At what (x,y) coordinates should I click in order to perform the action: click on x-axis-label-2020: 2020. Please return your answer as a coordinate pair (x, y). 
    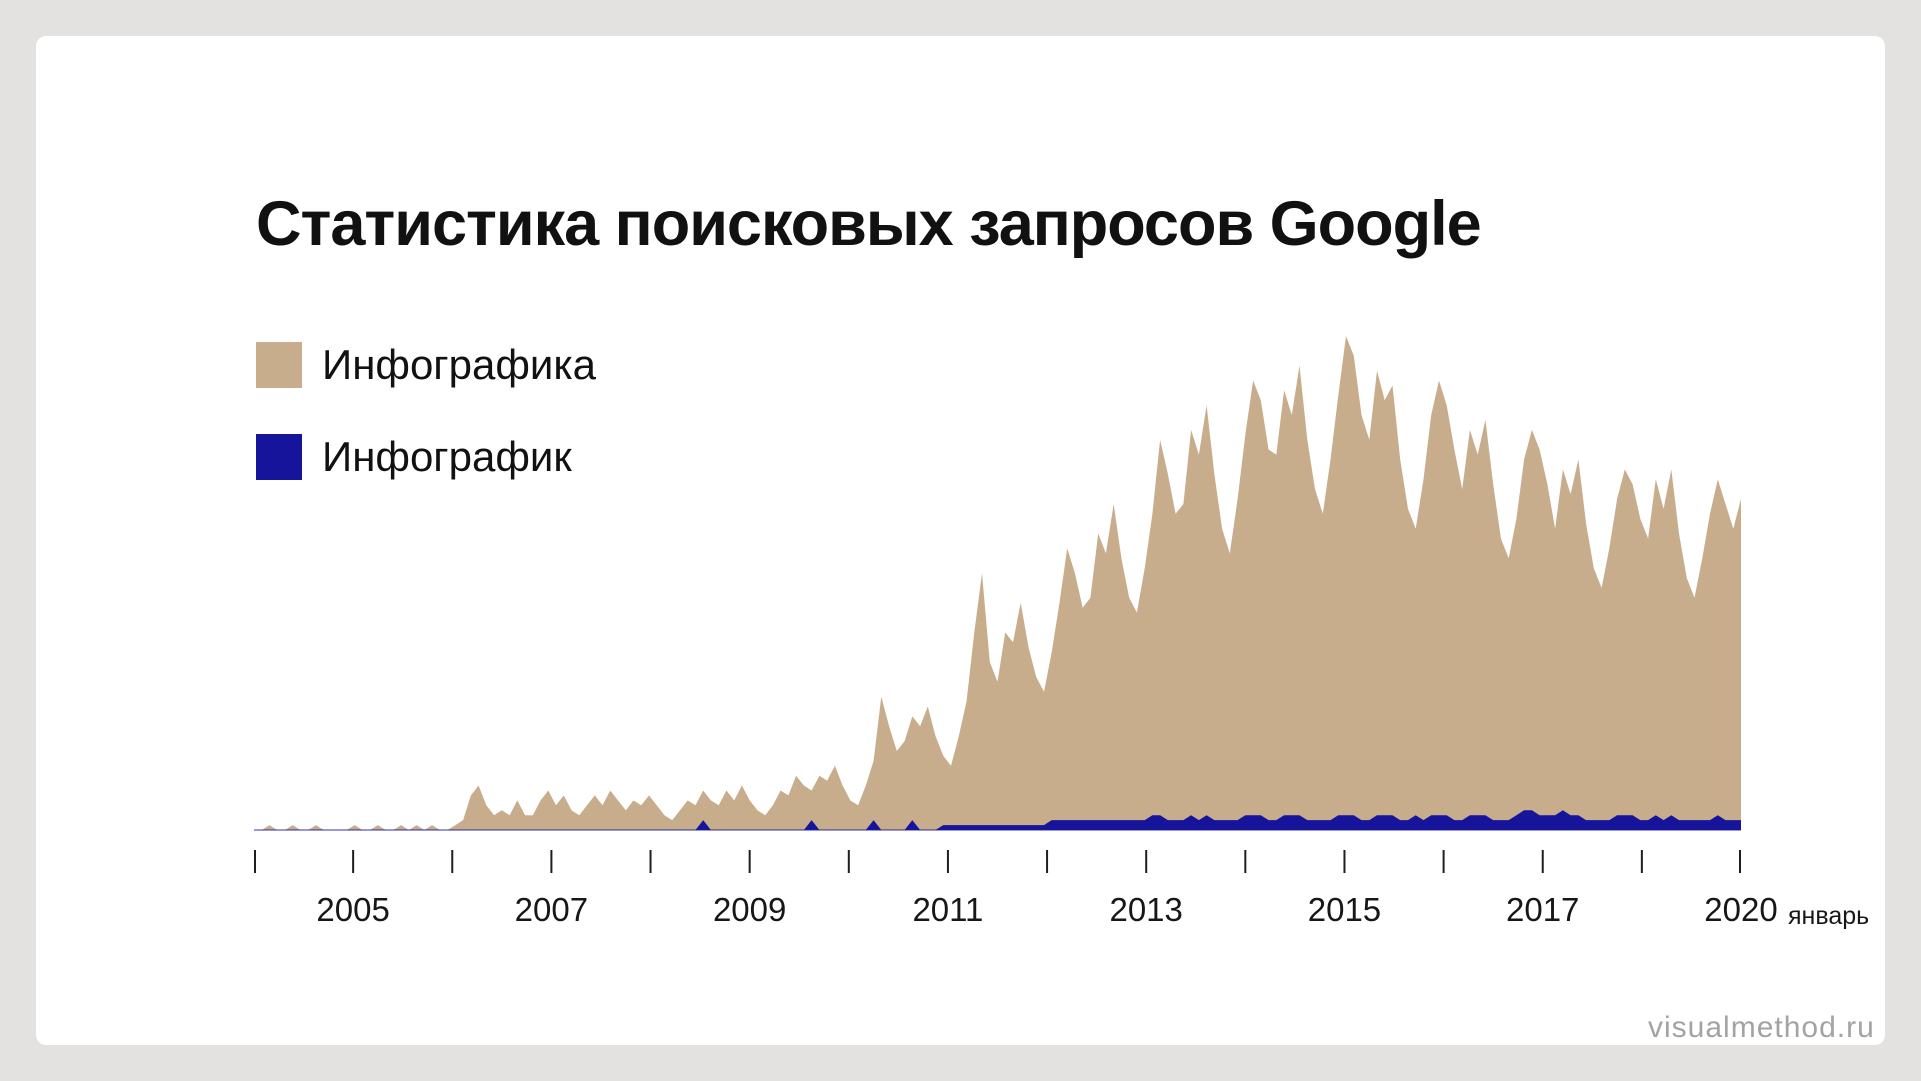
    Looking at the image, I should click on (1741, 909).